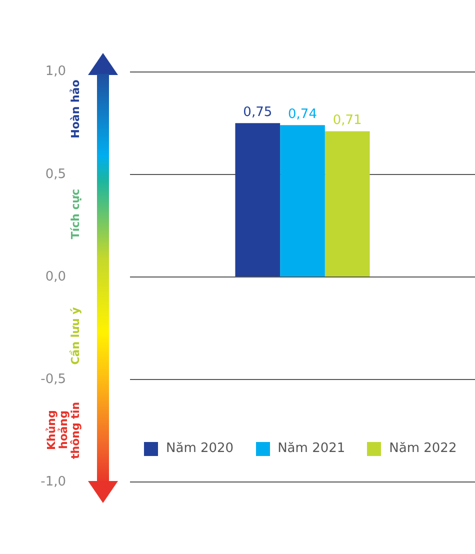 Image resolution: width=475 pixels, height=554 pixels. Describe the element at coordinates (423, 448) in the screenshot. I see `legend-label: Năm 2022` at that location.